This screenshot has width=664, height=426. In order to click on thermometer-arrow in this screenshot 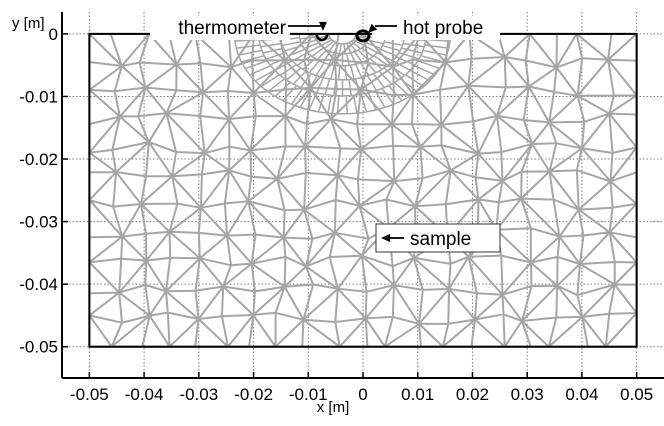, I will do `click(306, 25)`.